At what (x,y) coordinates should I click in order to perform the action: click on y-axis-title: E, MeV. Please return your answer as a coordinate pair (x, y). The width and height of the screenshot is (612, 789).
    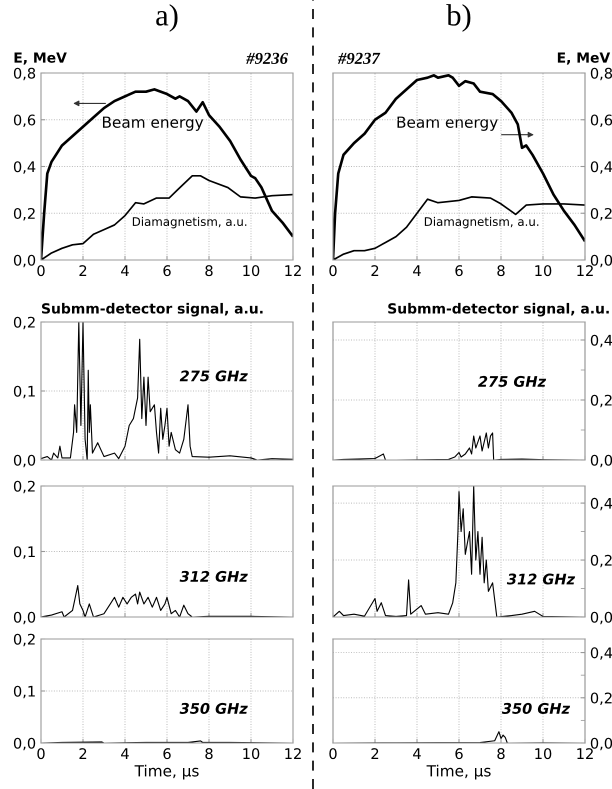
    Looking at the image, I should click on (40, 58).